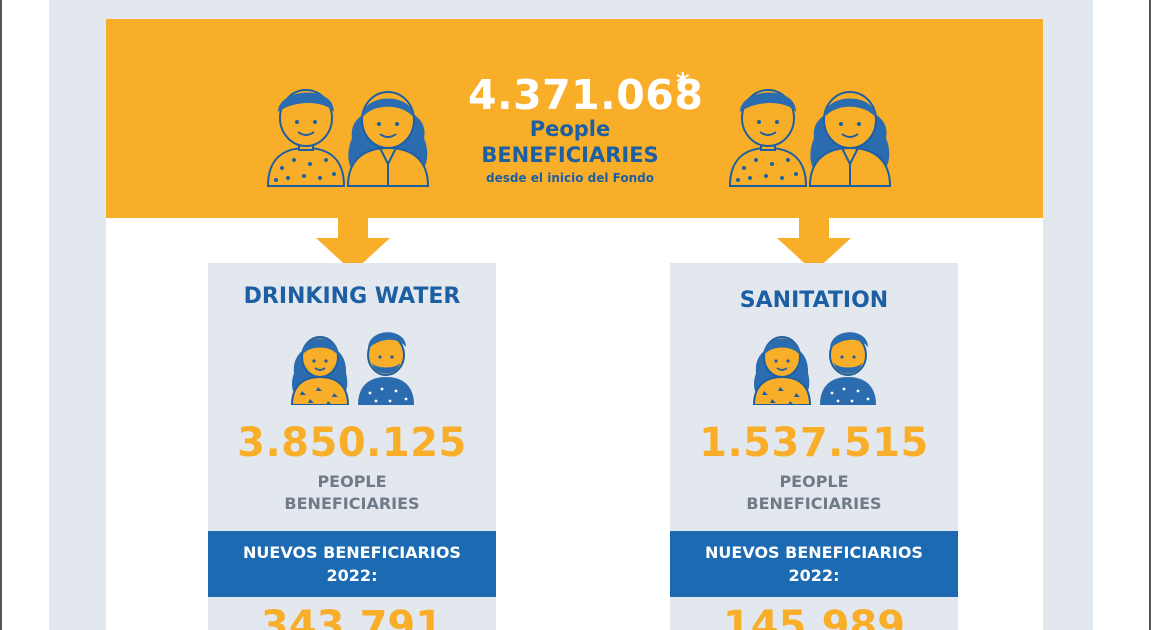 The width and height of the screenshot is (1151, 630). Describe the element at coordinates (352, 296) in the screenshot. I see `card-title: DRINKING WATER` at that location.